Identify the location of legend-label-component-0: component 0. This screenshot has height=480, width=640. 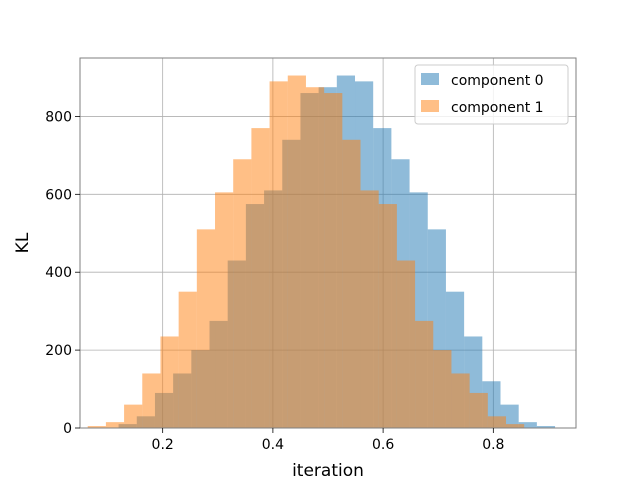
(497, 81).